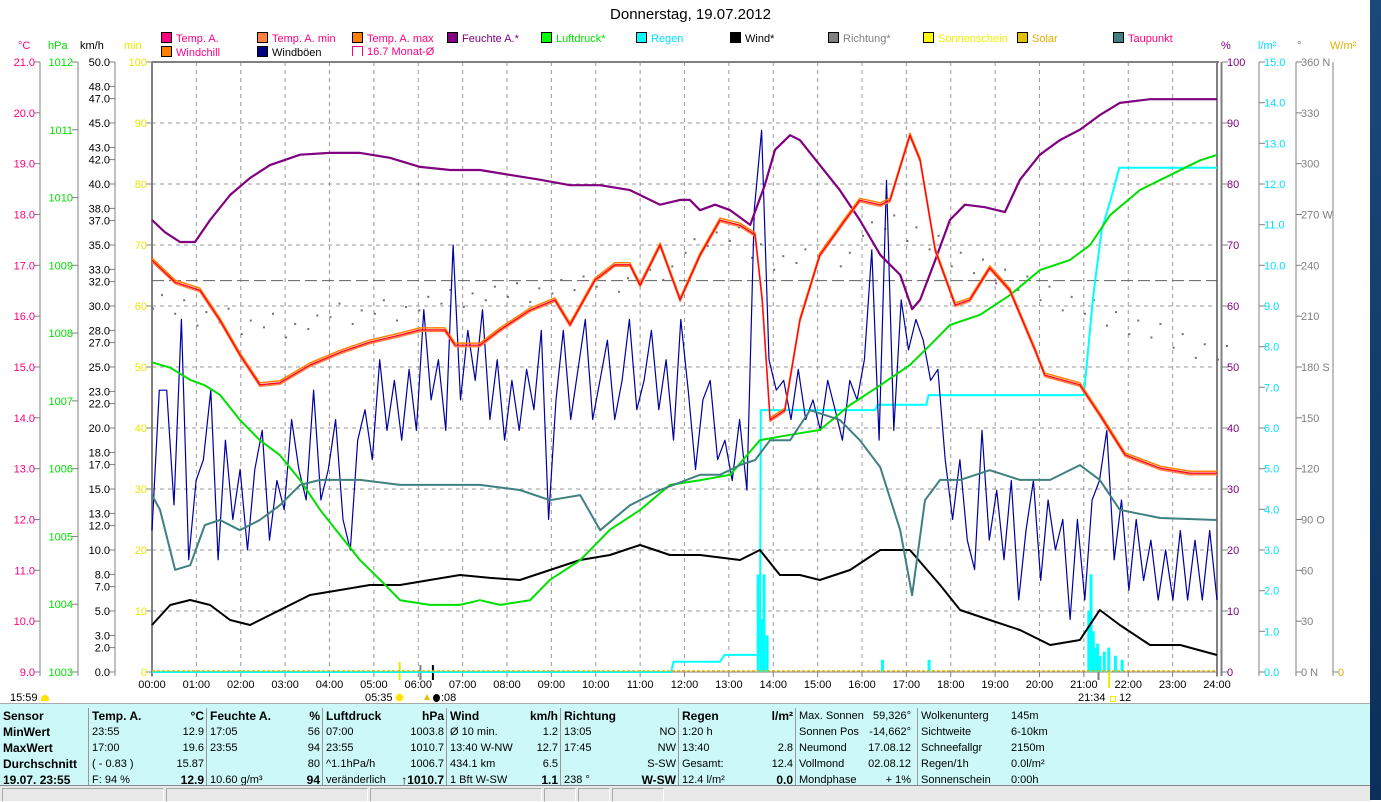 The width and height of the screenshot is (1381, 802). Describe the element at coordinates (24, 698) in the screenshot. I see `left-time-label: 15:59` at that location.